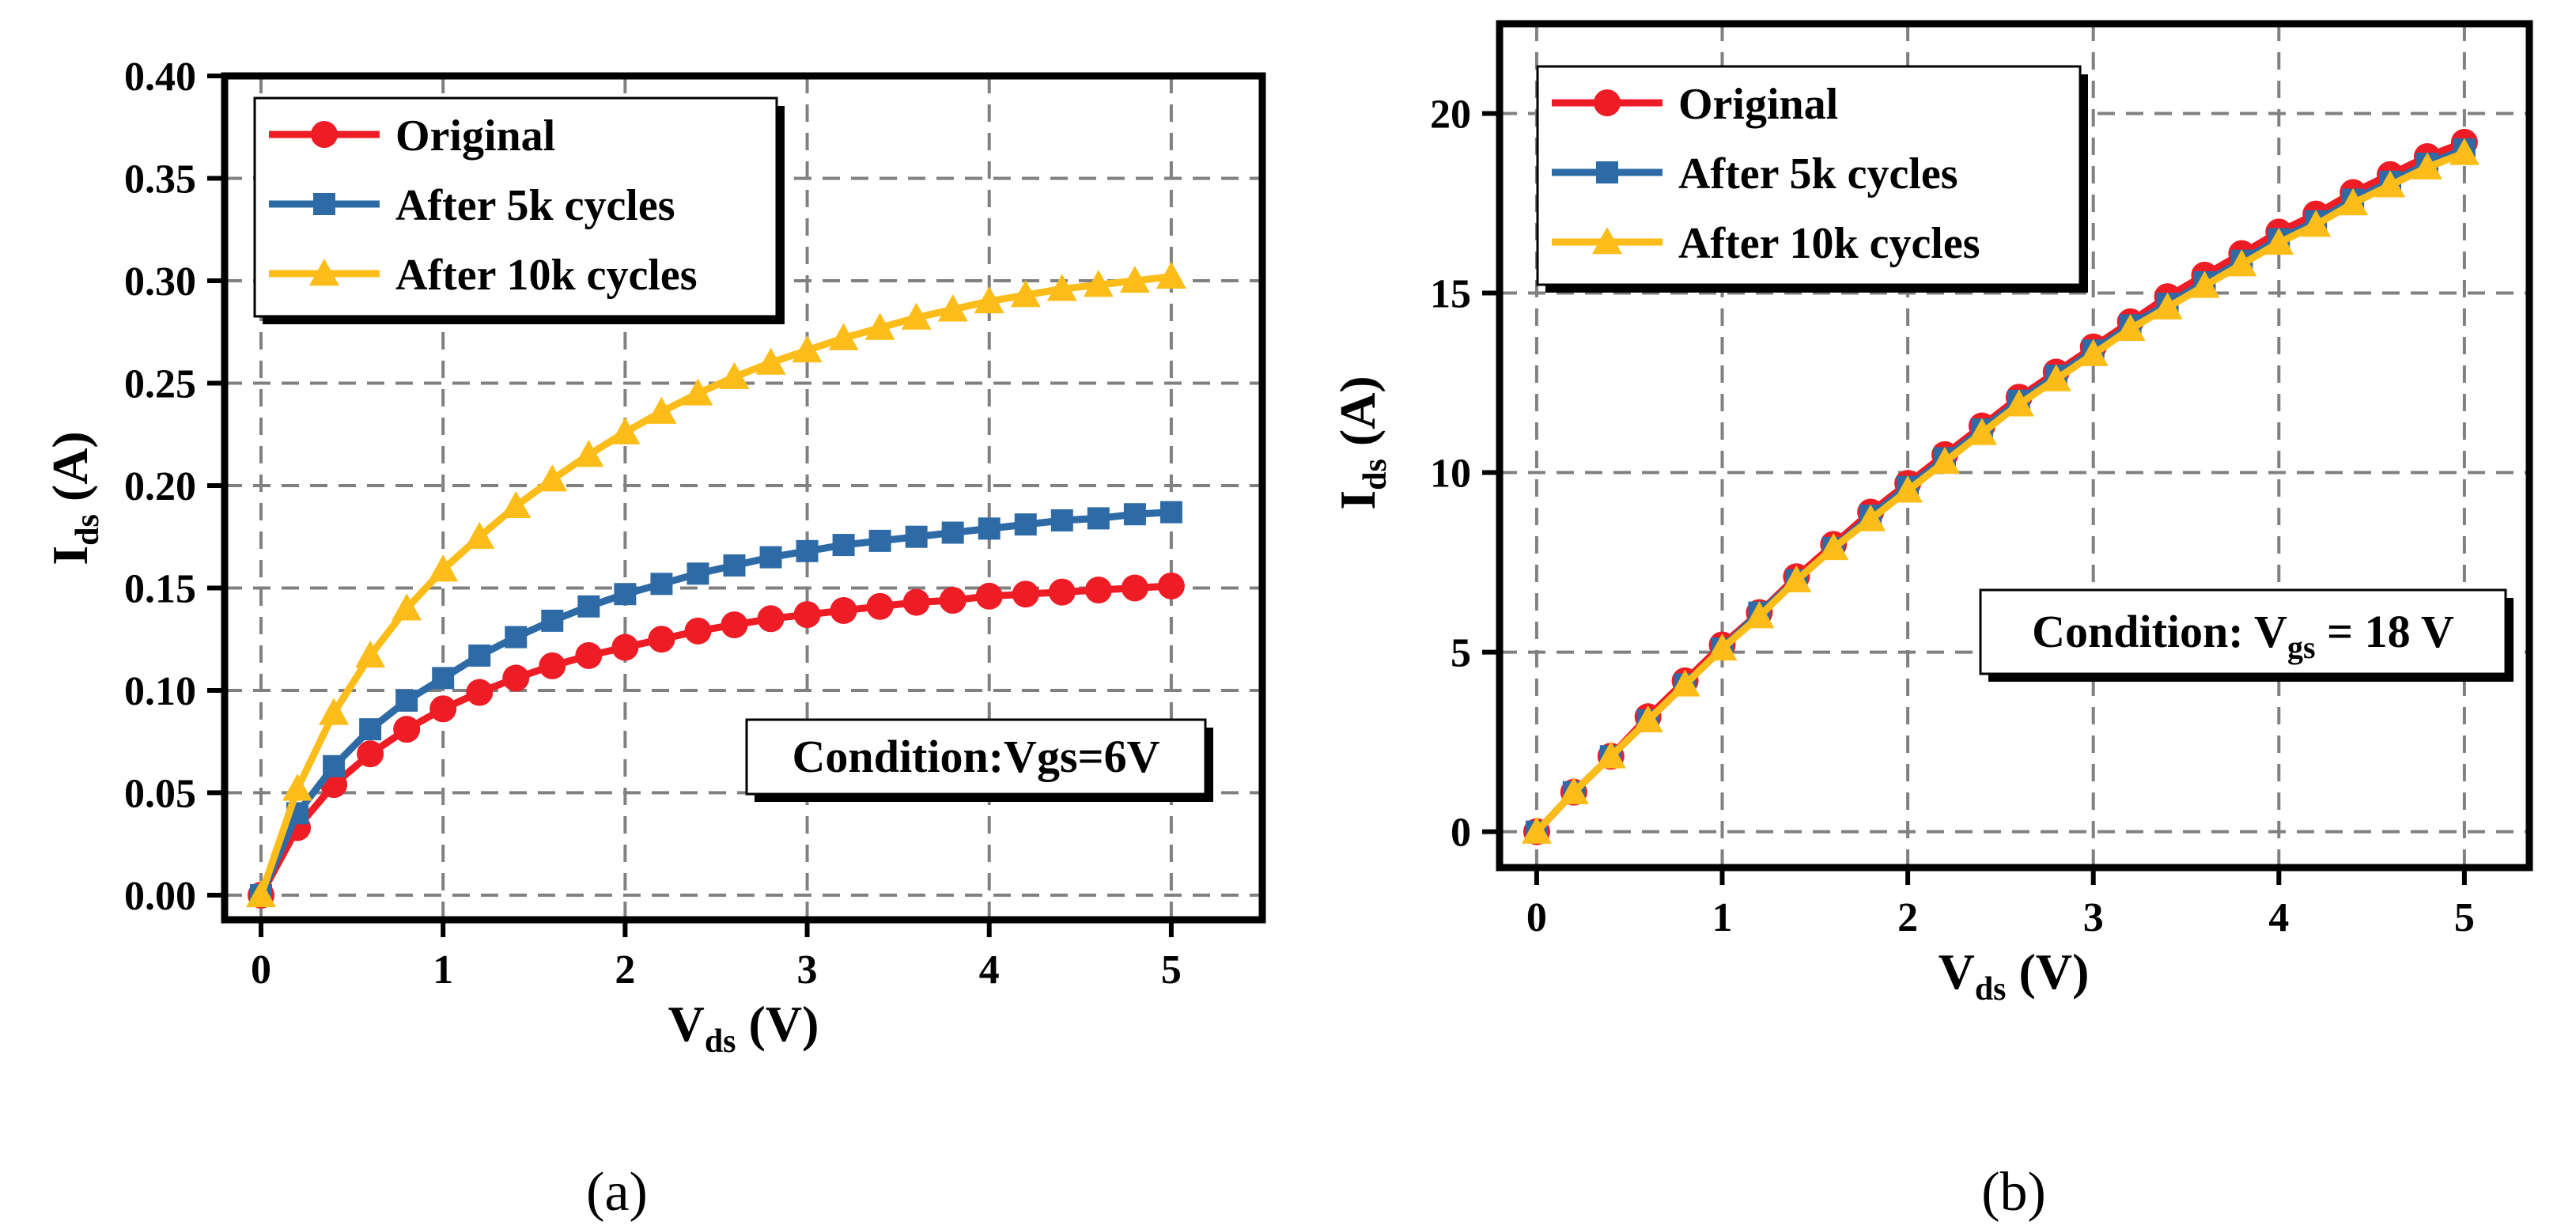 This screenshot has width=2576, height=1229. I want to click on legend: Original After 5k cycles After 10k cycles, so click(519, 210).